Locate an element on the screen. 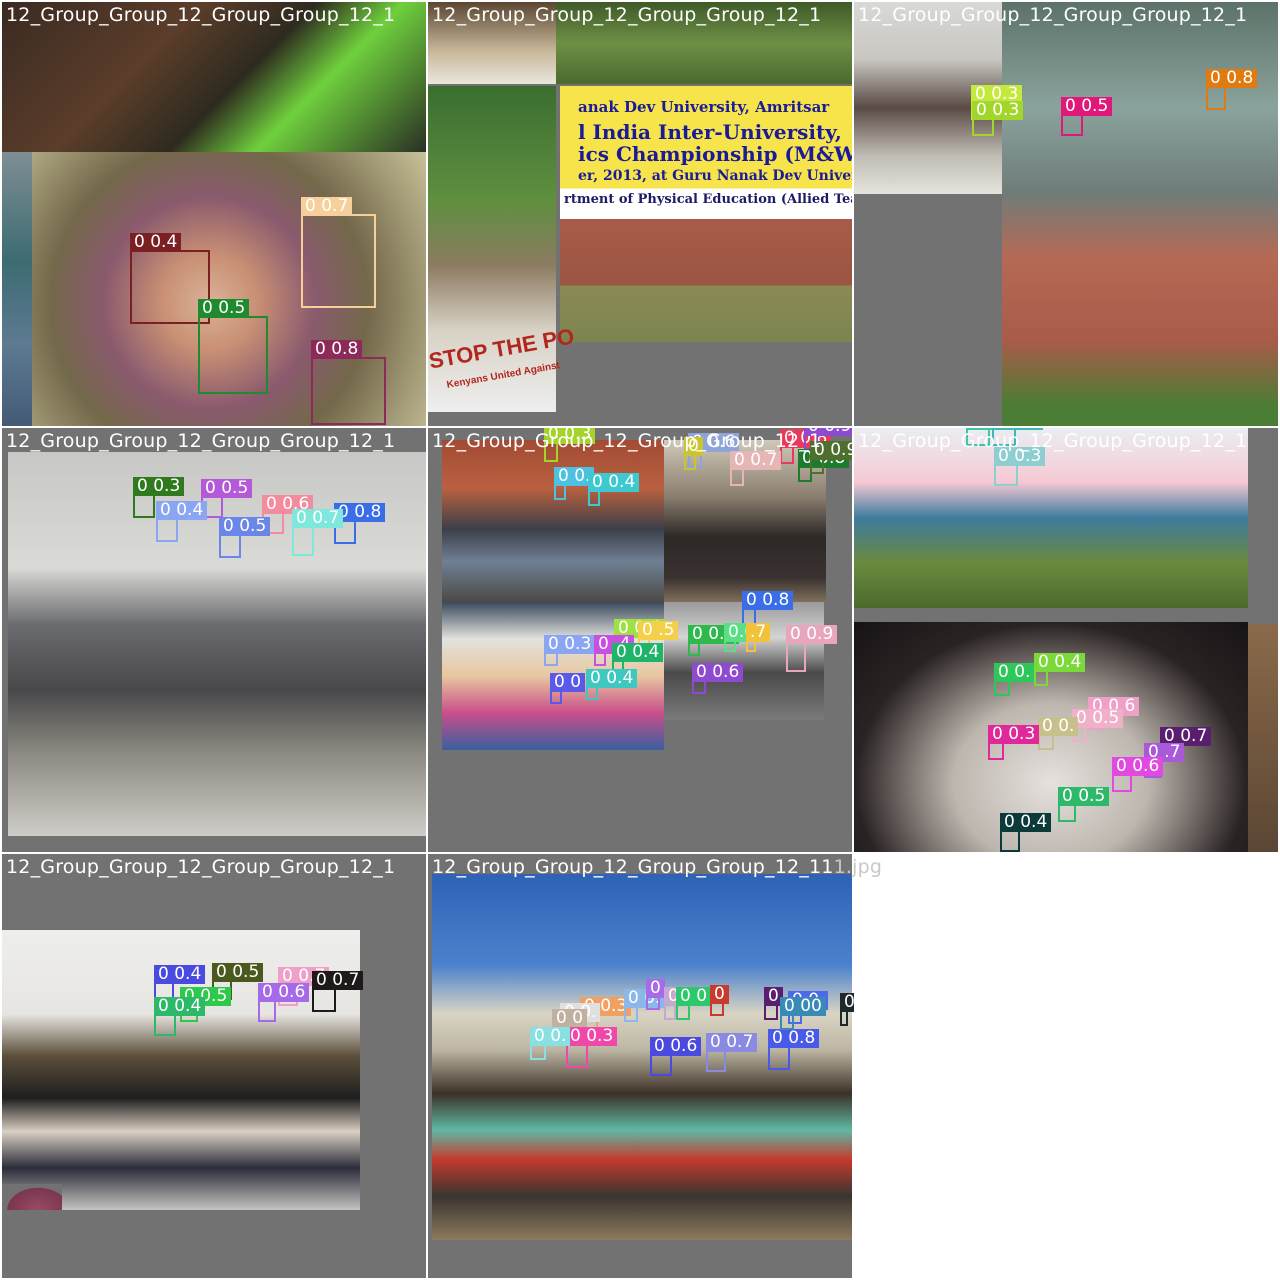 The height and width of the screenshot is (1280, 1280). face-detection-box: 0 .4 is located at coordinates (614, 650).